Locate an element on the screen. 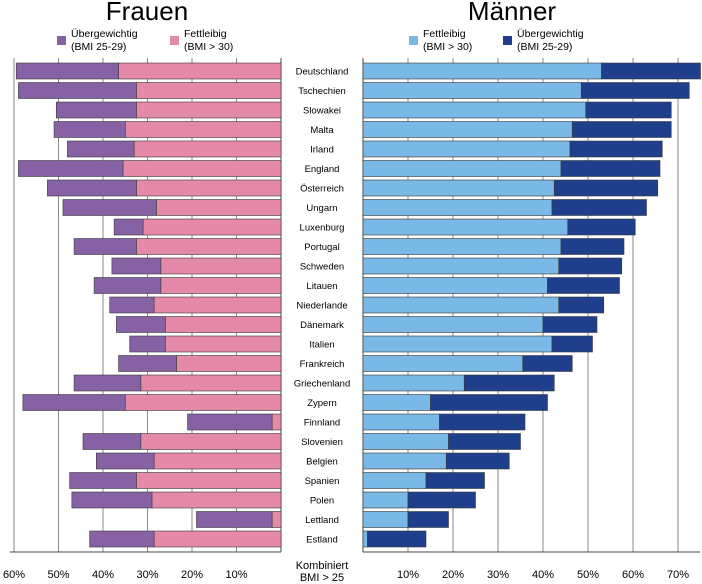 This screenshot has height=584, width=702. bar-women-obese-daenemark is located at coordinates (223, 324).